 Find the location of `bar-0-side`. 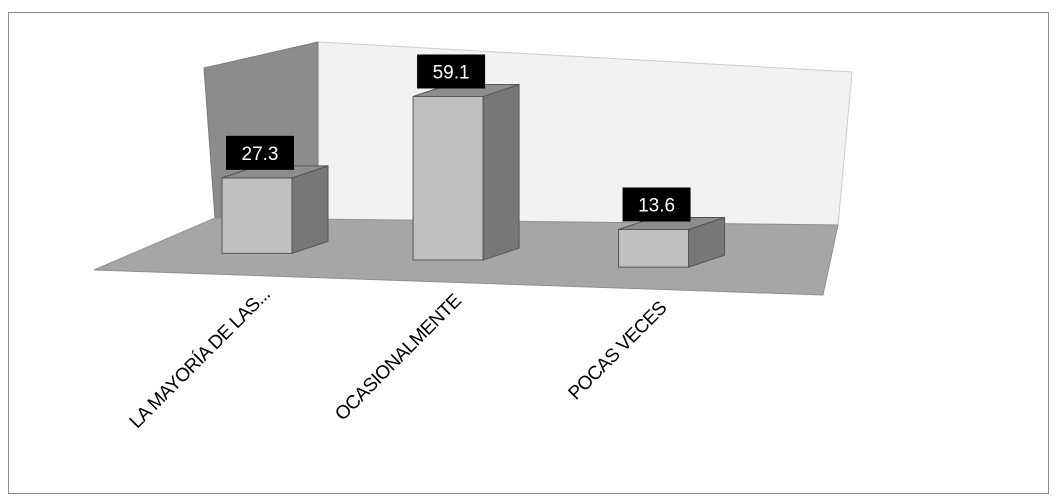

bar-0-side is located at coordinates (310, 210).